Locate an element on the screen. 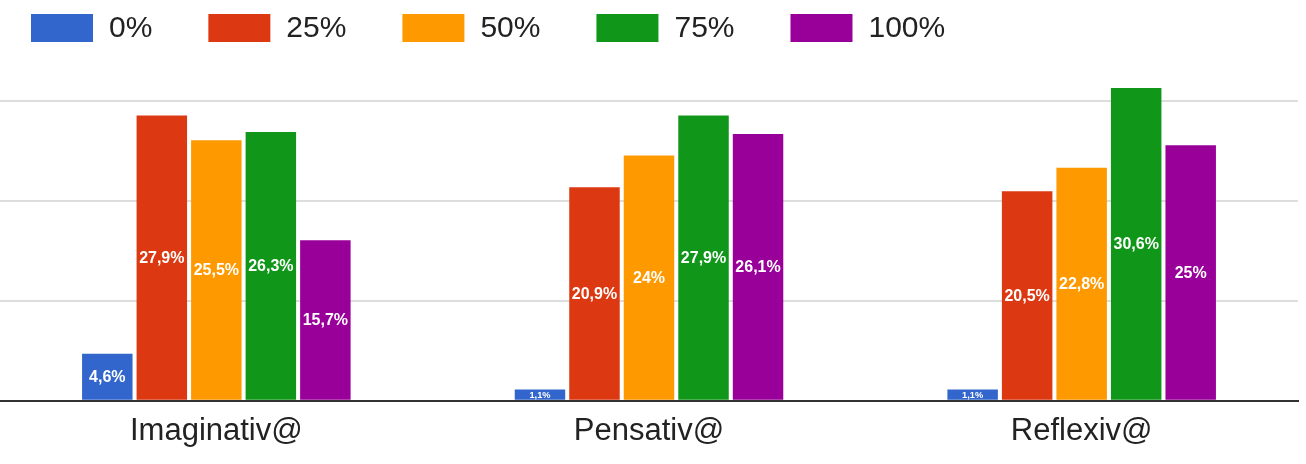  data-label: 15,7% is located at coordinates (325, 320).